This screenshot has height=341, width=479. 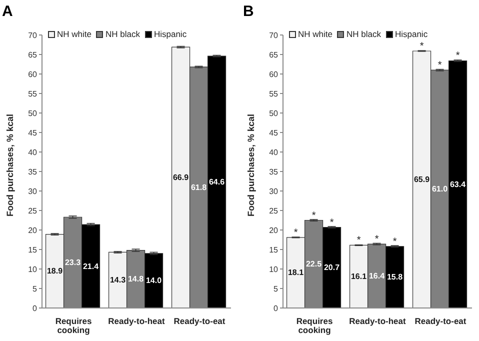 What do you see at coordinates (458, 184) in the screenshot?
I see `data-label: 63.4` at bounding box center [458, 184].